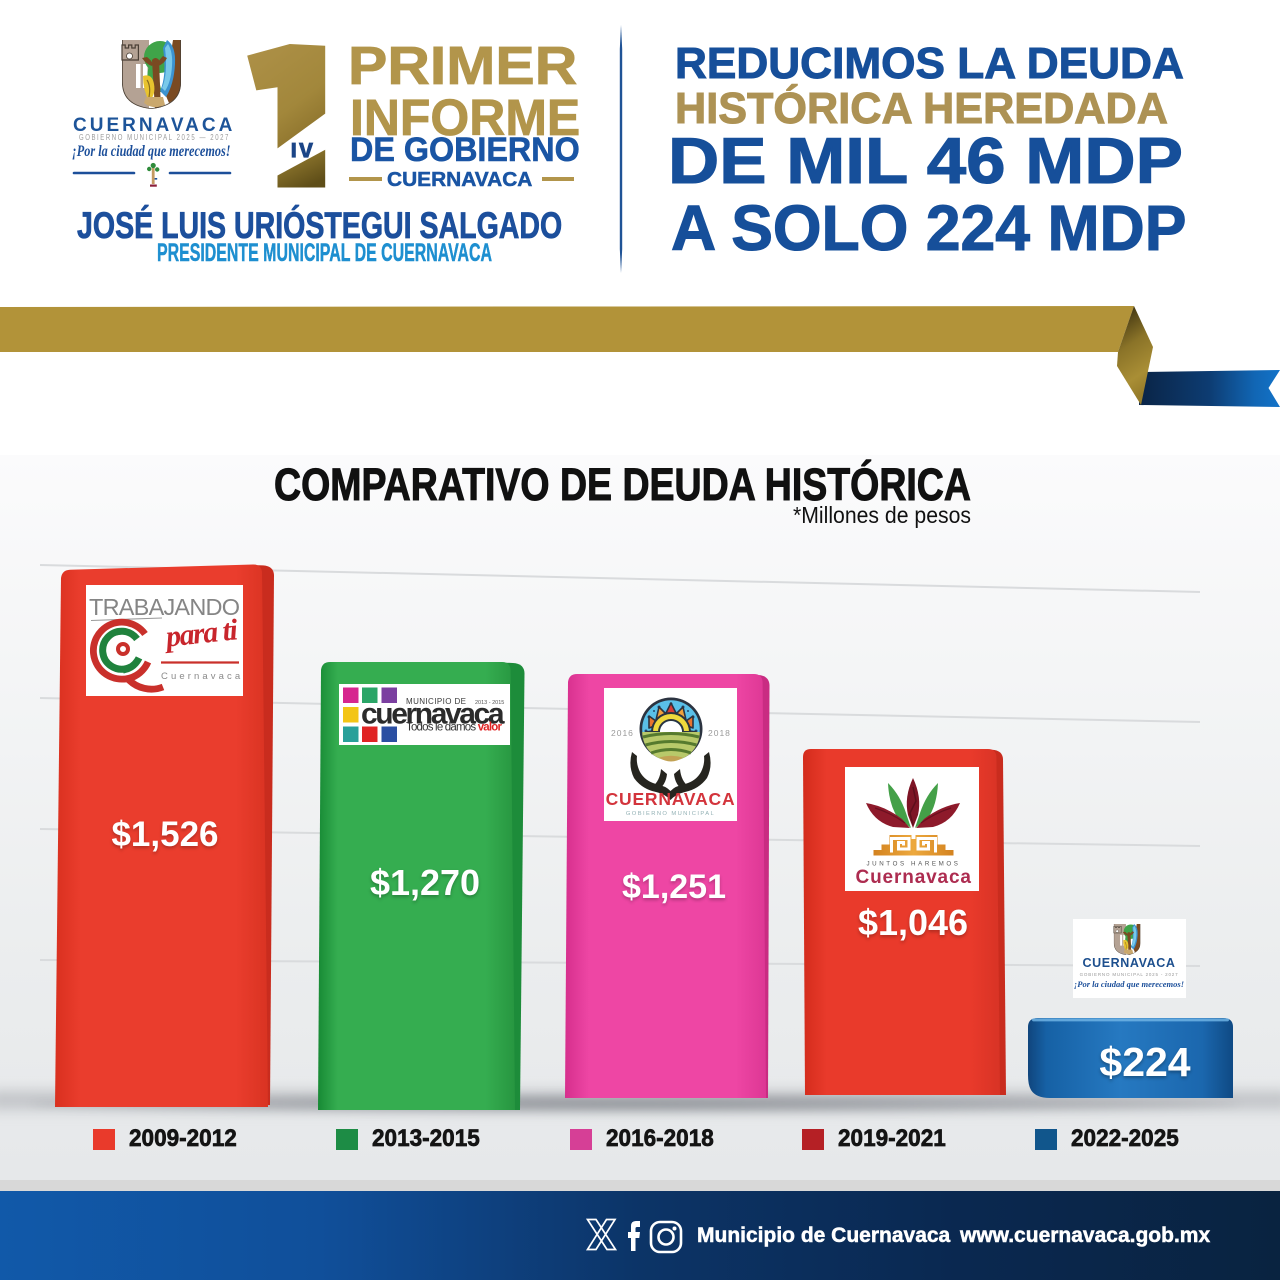 The height and width of the screenshot is (1280, 1280). Describe the element at coordinates (454, 728) in the screenshot. I see `svg-text: Todos le damos valor` at that location.